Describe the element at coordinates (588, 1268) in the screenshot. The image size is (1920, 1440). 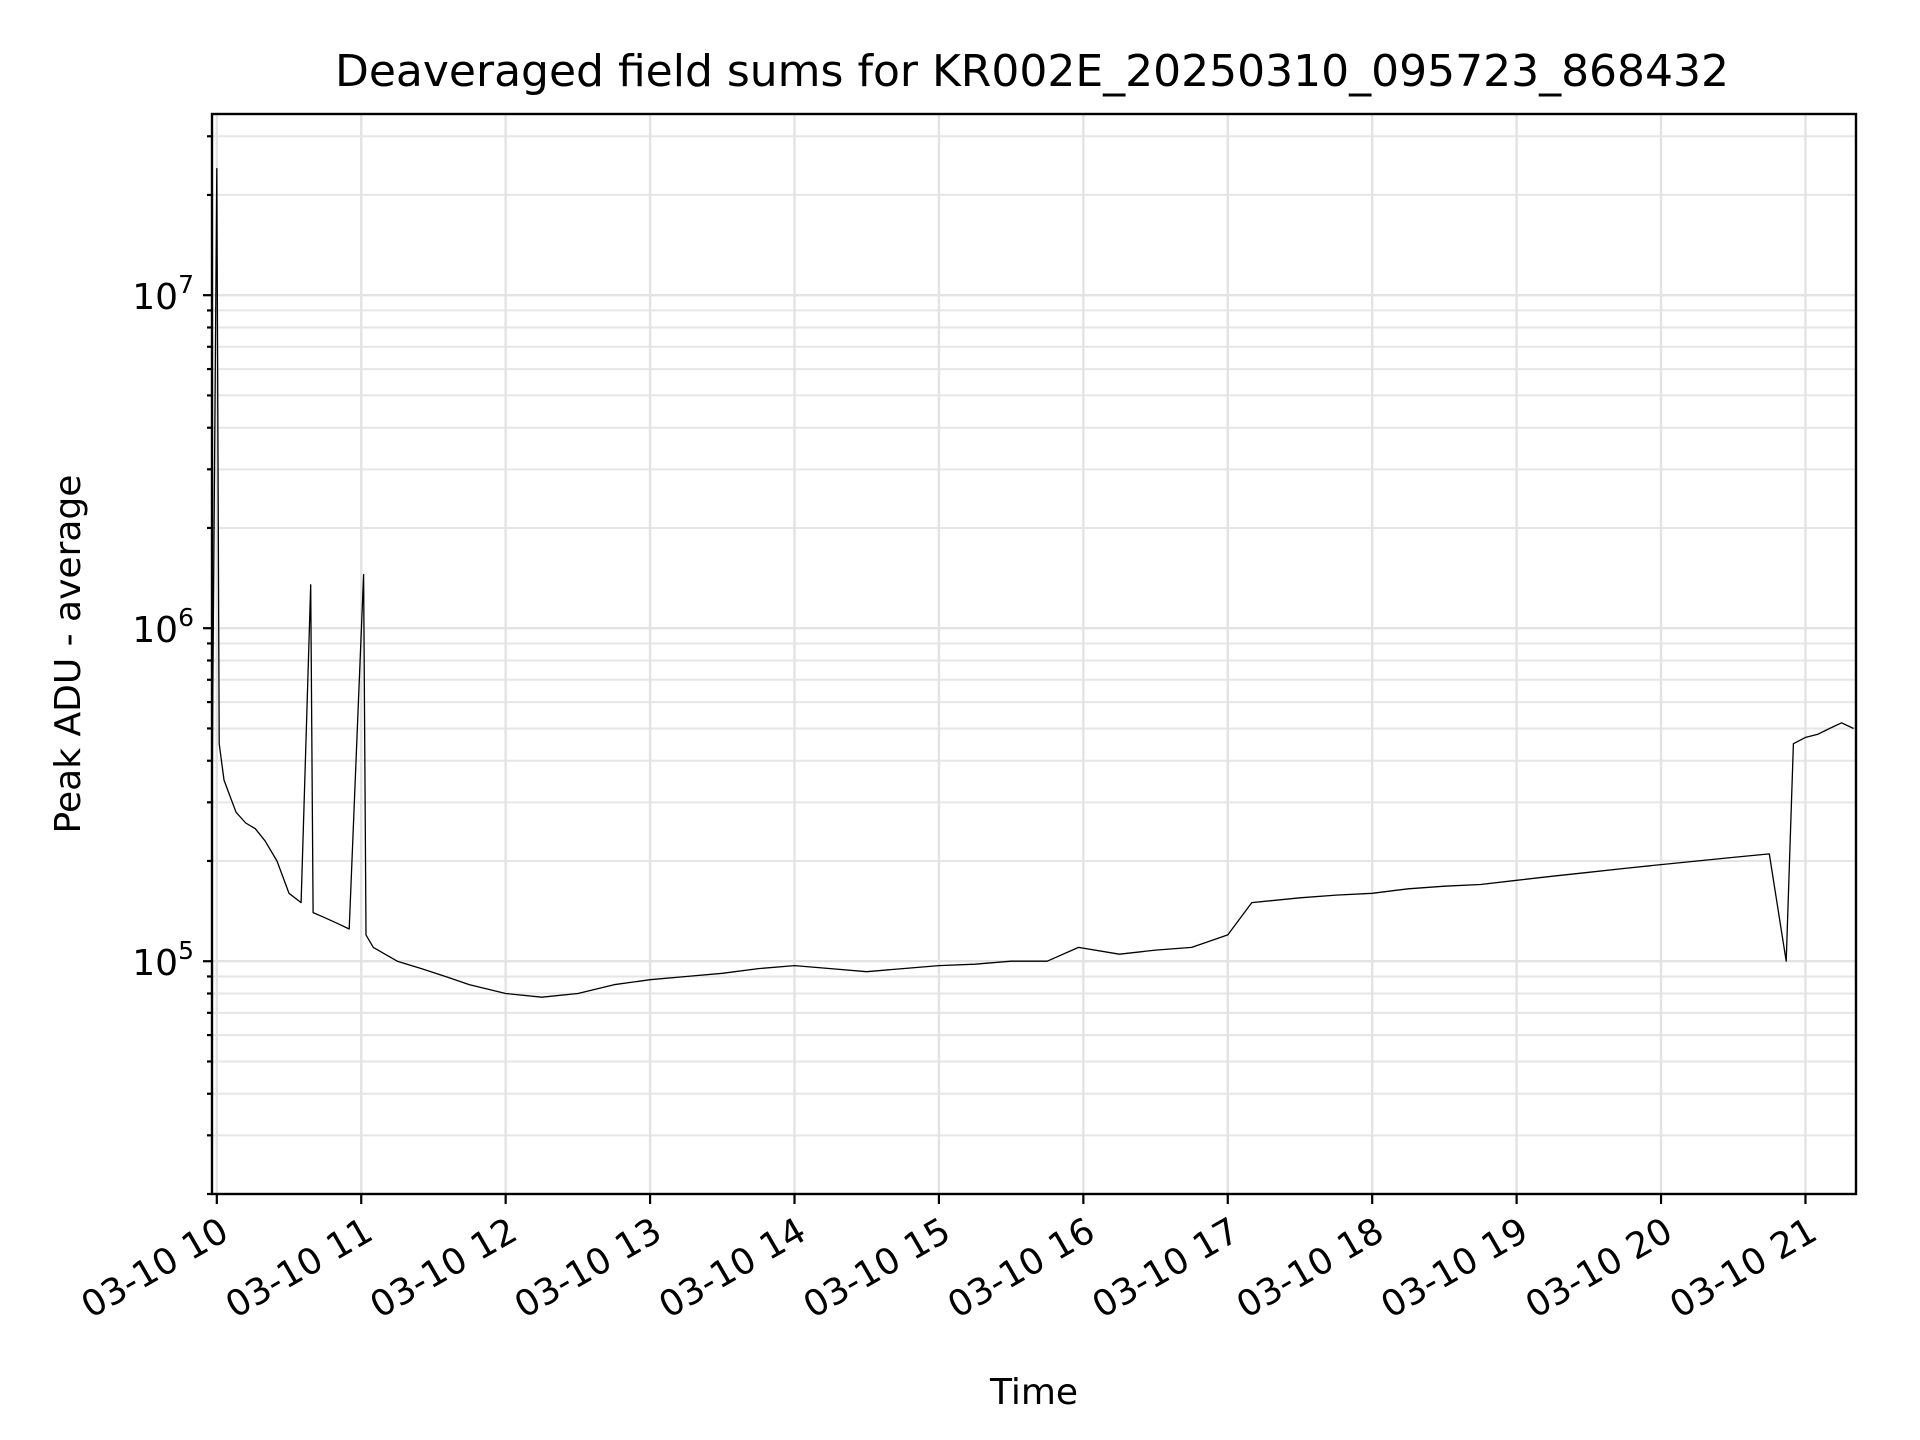
I see `x-tick-label: 03-10 13` at that location.